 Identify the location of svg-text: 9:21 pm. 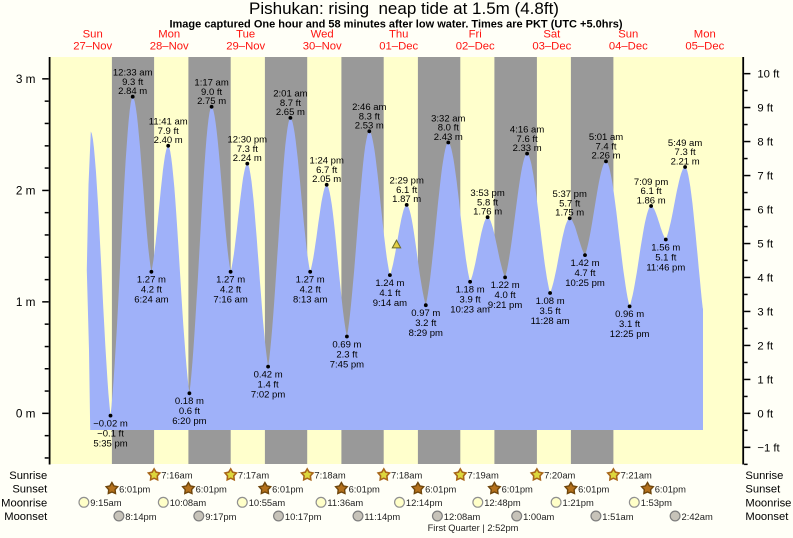
(505, 305).